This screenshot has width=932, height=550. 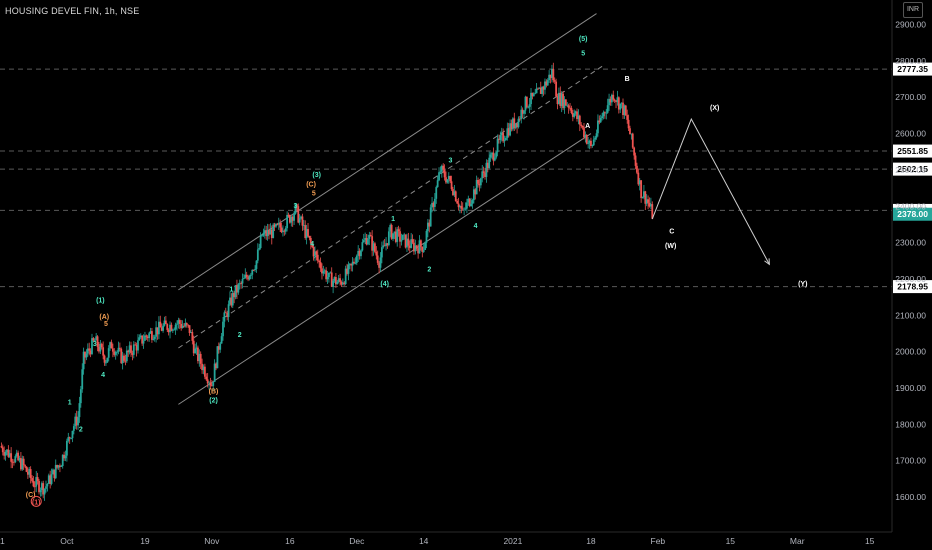 I want to click on wave-label: (1), so click(x=36, y=502).